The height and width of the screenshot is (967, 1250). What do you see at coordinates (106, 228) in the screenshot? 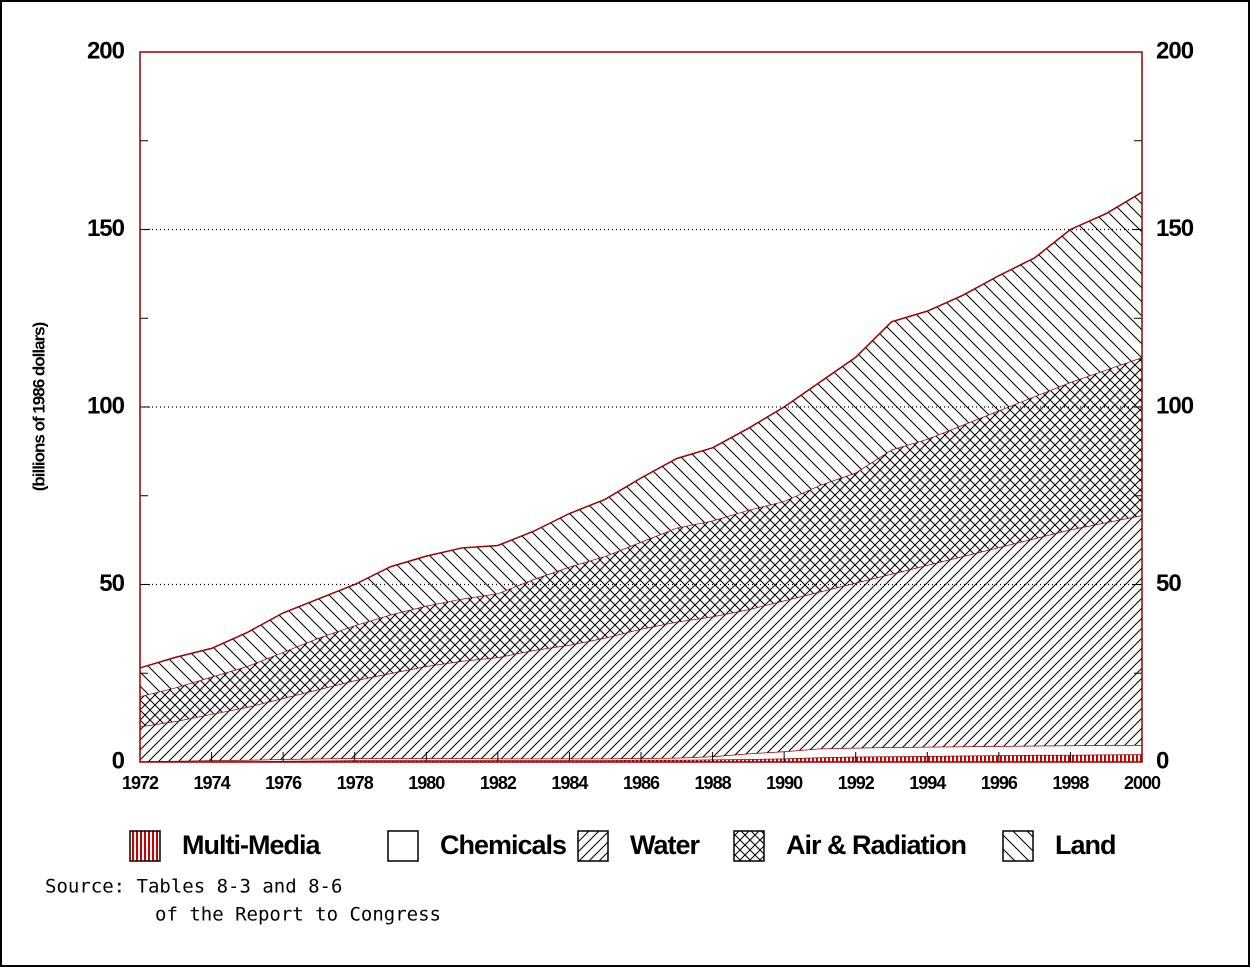
I see `y-tick-label: 150` at bounding box center [106, 228].